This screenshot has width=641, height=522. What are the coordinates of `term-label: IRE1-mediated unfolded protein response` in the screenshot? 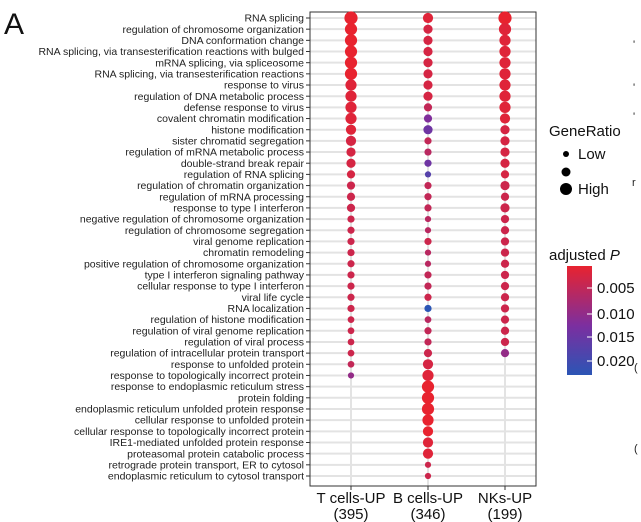 It's located at (207, 443).